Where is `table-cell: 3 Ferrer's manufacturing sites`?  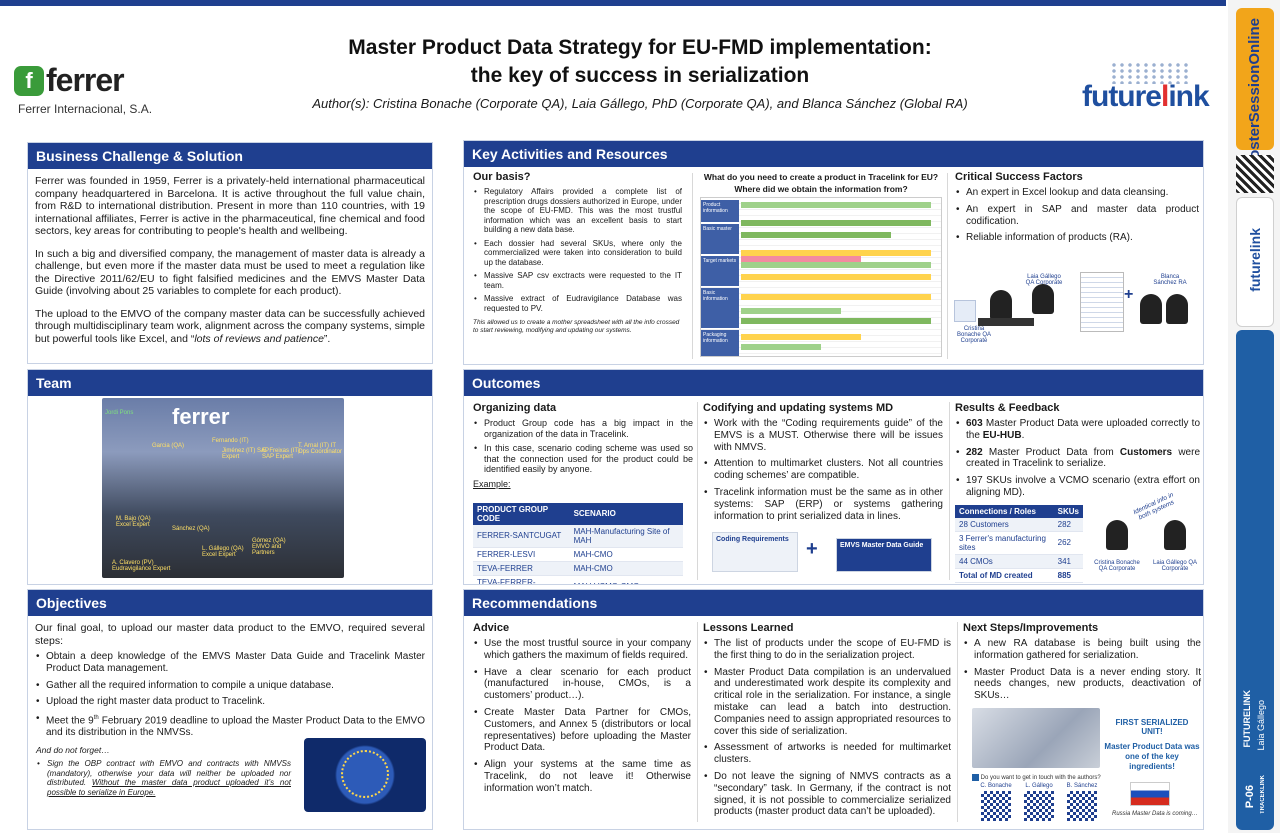 table-cell: 3 Ferrer's manufacturing sites is located at coordinates (1004, 543).